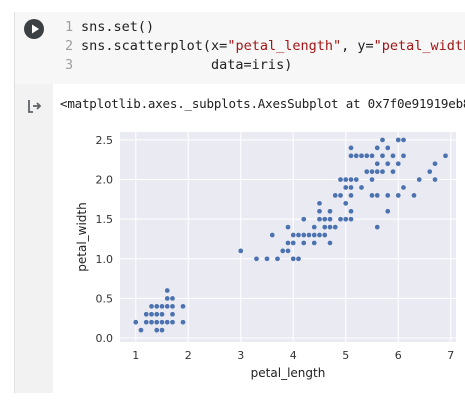 Image resolution: width=465 pixels, height=408 pixels. Describe the element at coordinates (293, 355) in the screenshot. I see `x-tick-label: 4` at that location.